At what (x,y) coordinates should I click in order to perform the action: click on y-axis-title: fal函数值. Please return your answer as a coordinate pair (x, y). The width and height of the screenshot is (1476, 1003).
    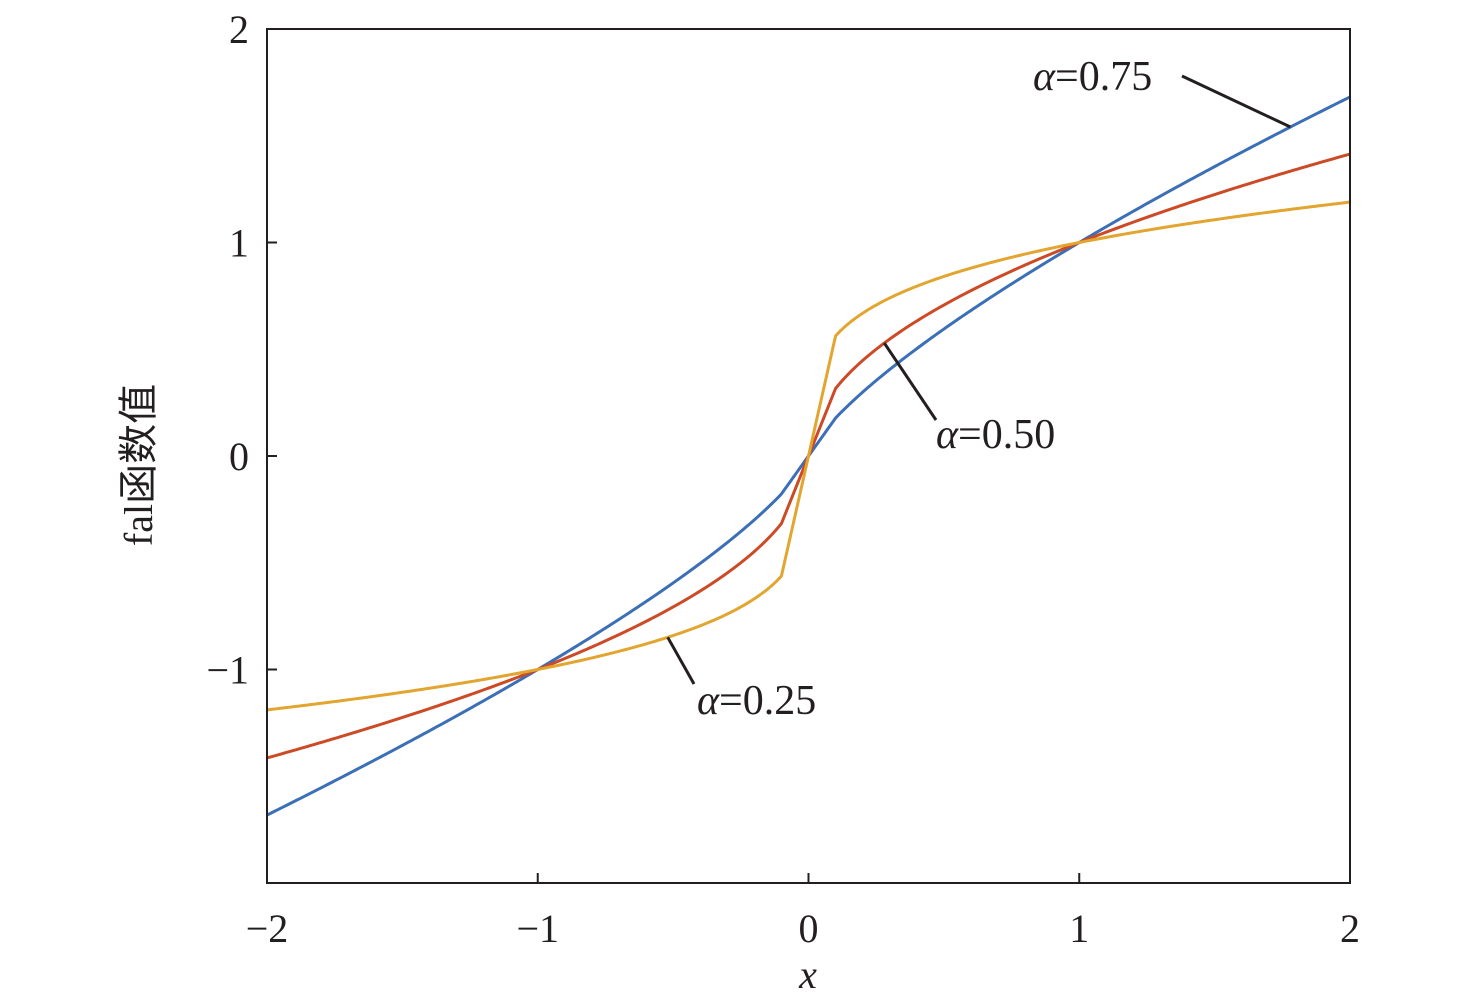
    Looking at the image, I should click on (138, 465).